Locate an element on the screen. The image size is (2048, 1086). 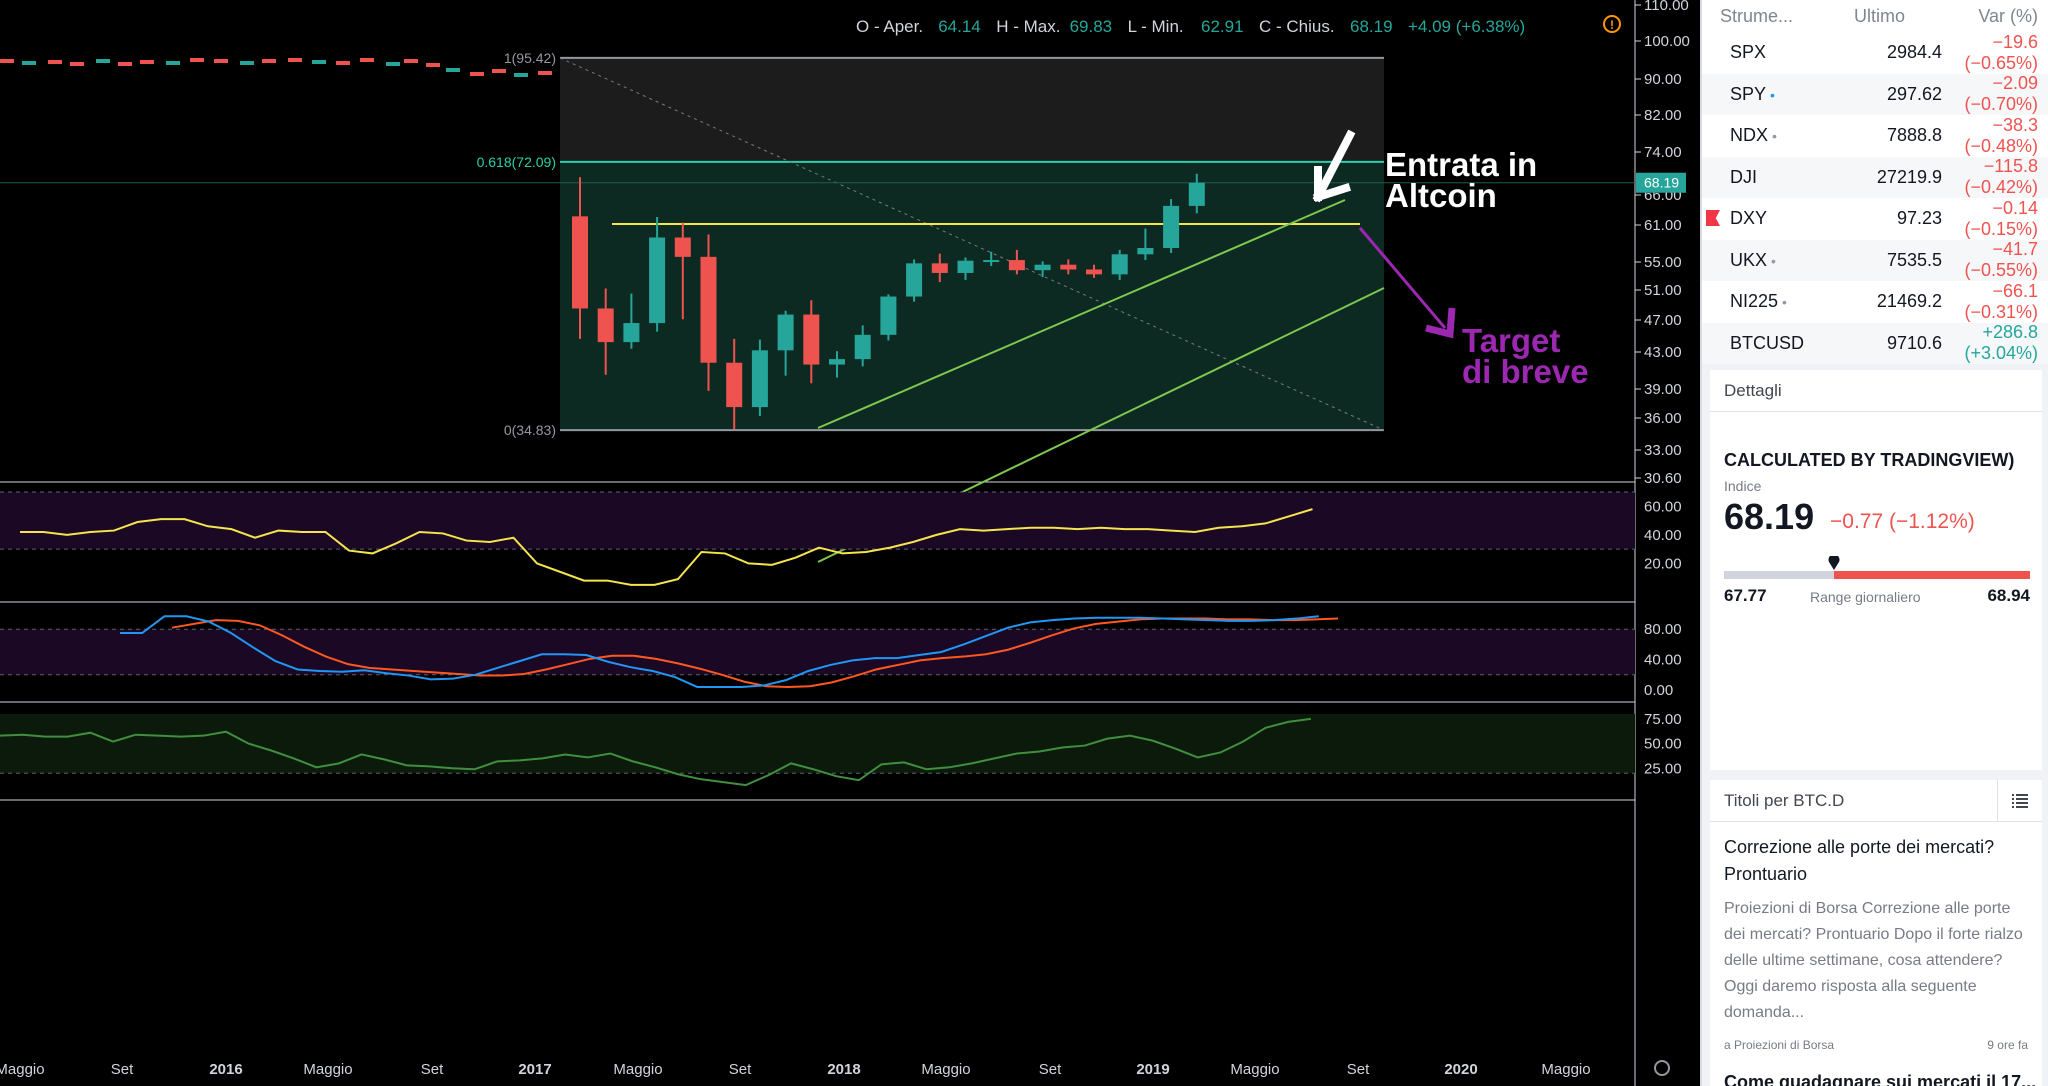
target-arrow-line is located at coordinates (1402, 278).